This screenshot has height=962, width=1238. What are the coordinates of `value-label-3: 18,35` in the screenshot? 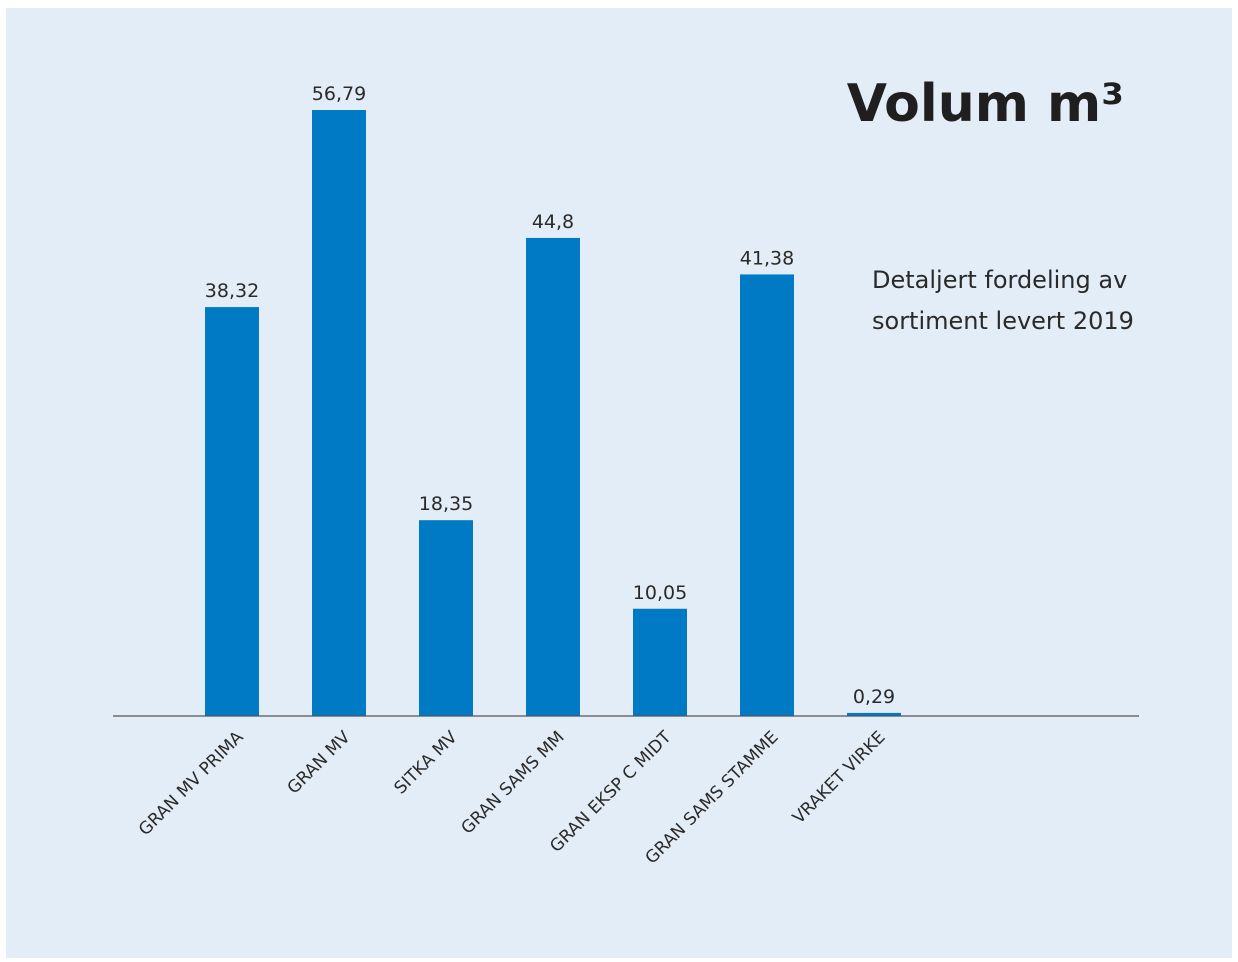 It's located at (446, 504).